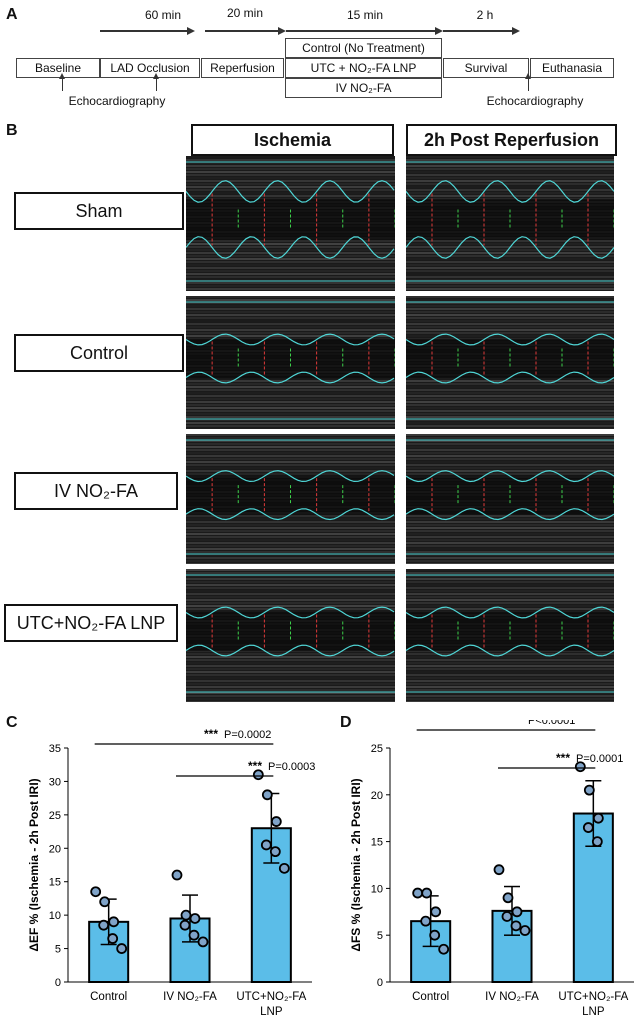  Describe the element at coordinates (481, 31) in the screenshot. I see `arrow-2h` at that location.